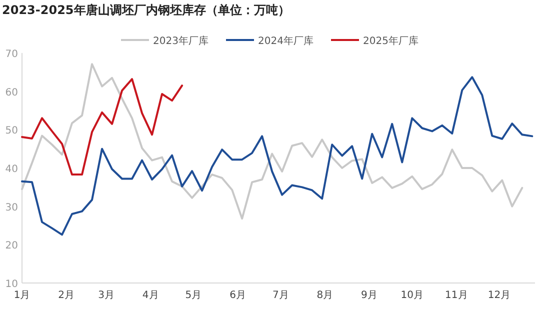 The width and height of the screenshot is (550, 323). What do you see at coordinates (11, 54) in the screenshot?
I see `y-tick-label: 70` at bounding box center [11, 54].